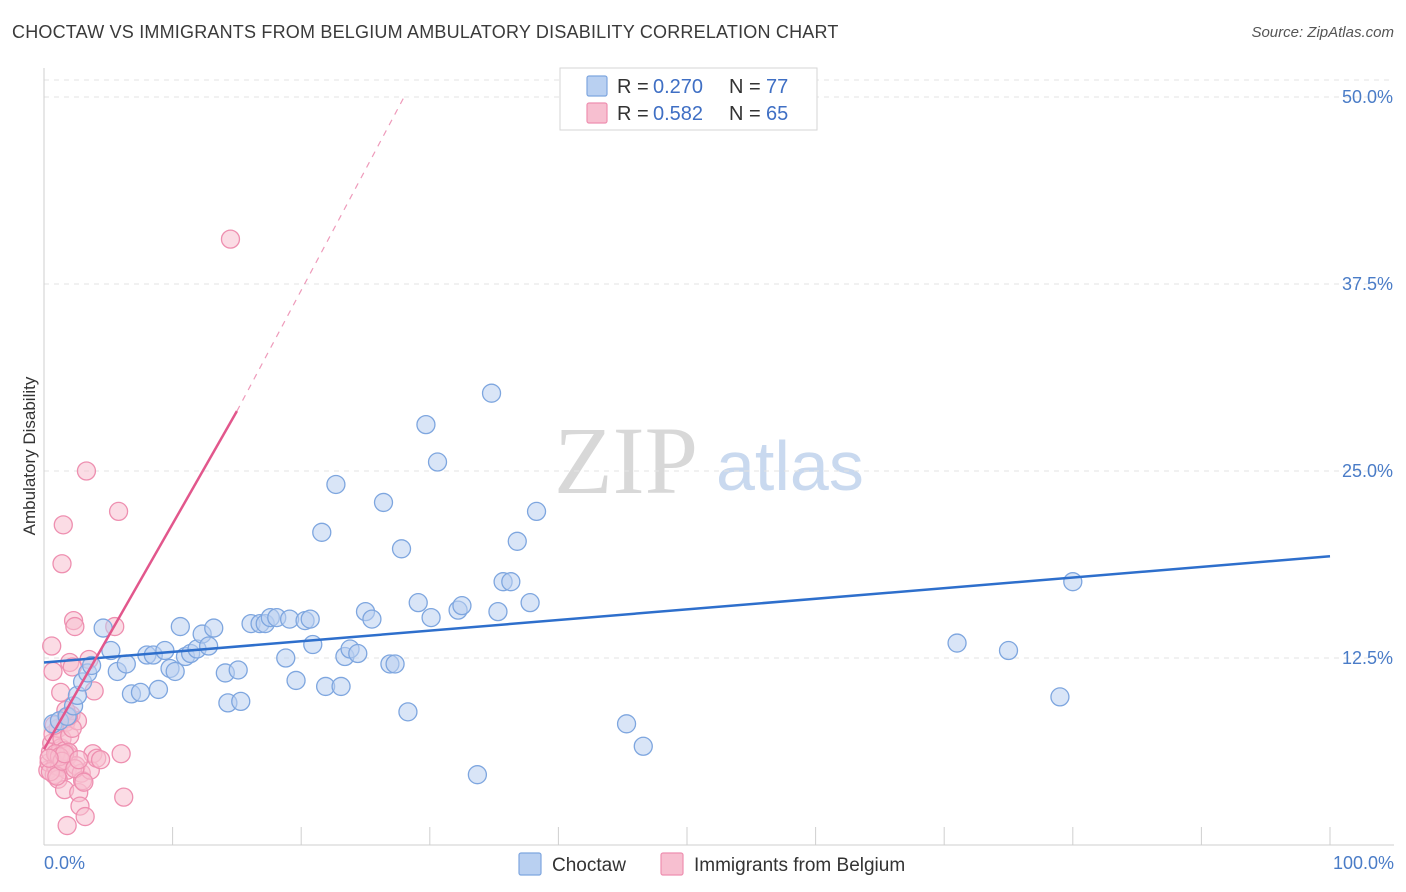  I want to click on x-tick-label-min: 0.0%, so click(64, 863).